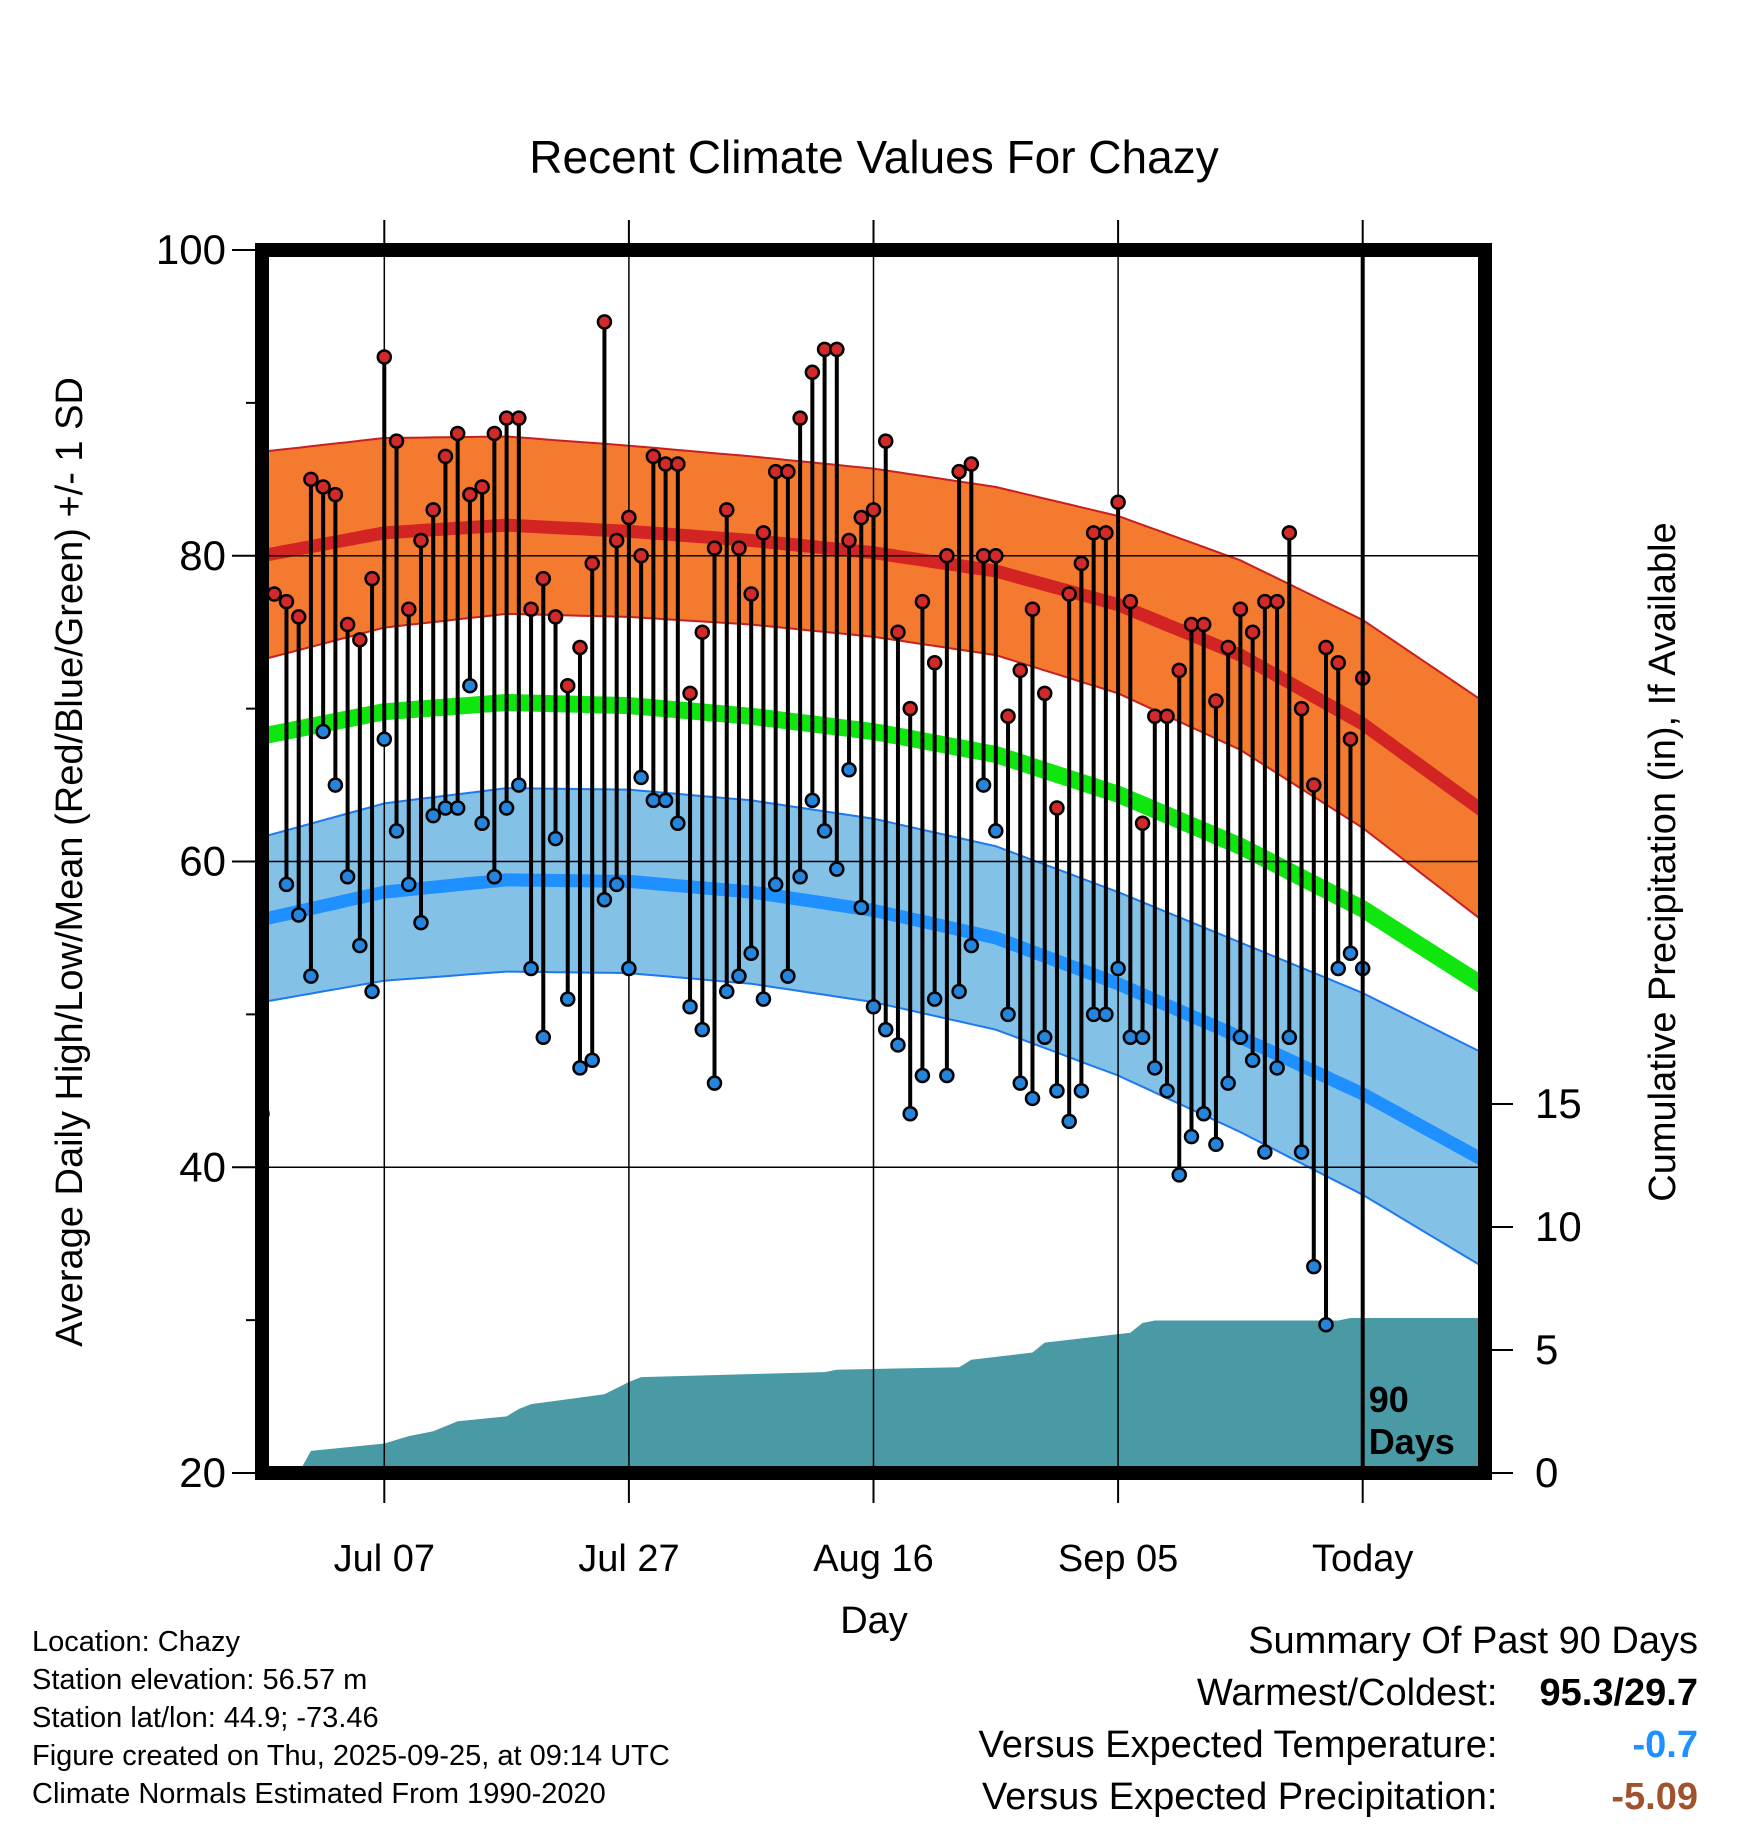 The image size is (1748, 1828). Describe the element at coordinates (1240, 1797) in the screenshot. I see `precip-label: Versus Expected Precipitation:` at that location.